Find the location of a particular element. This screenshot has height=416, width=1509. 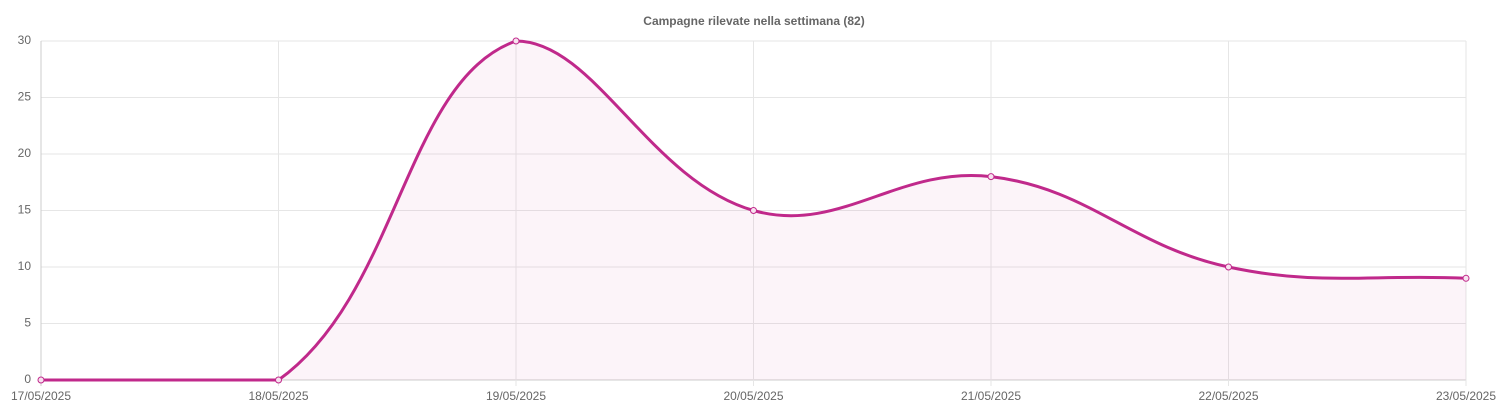

x-tick-label: 18/05/2025 is located at coordinates (278, 396).